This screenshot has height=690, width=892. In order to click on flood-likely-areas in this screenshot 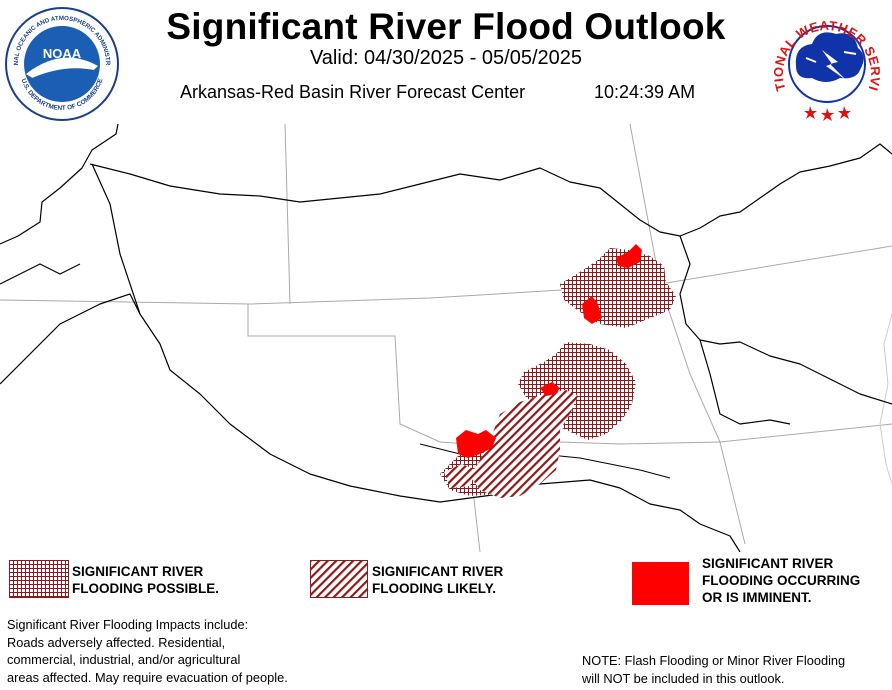, I will do `click(511, 444)`.